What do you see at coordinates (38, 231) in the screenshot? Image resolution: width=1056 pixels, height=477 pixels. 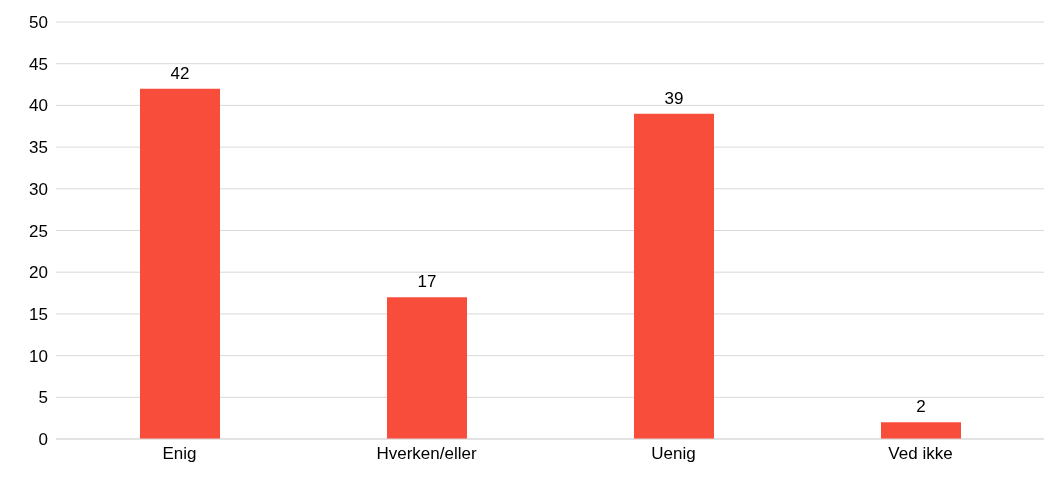 I see `y-tick-label: 25` at bounding box center [38, 231].